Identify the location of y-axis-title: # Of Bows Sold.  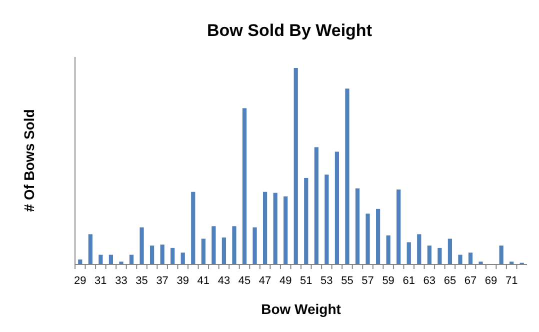
(29, 160).